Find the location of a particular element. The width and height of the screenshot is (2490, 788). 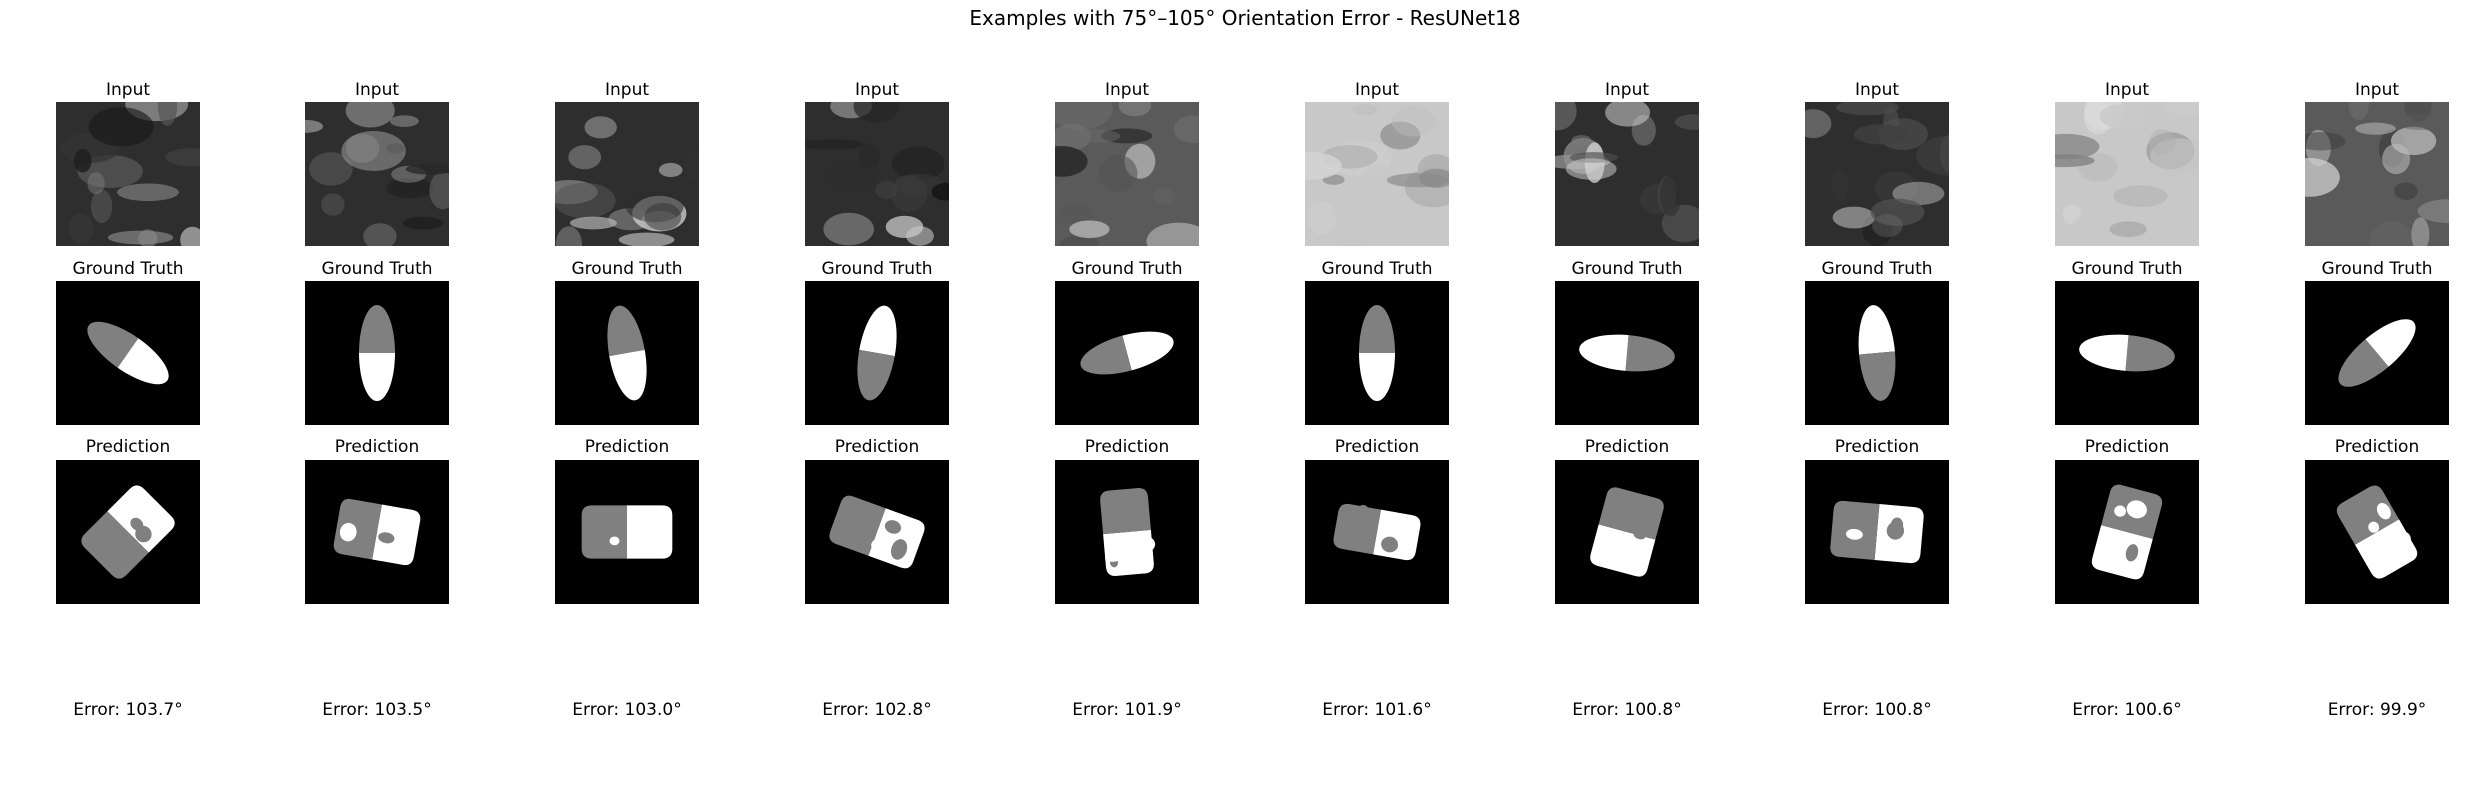

example-column: Input Ground Truth Prediction Error: 102.8° is located at coordinates (877, 394).